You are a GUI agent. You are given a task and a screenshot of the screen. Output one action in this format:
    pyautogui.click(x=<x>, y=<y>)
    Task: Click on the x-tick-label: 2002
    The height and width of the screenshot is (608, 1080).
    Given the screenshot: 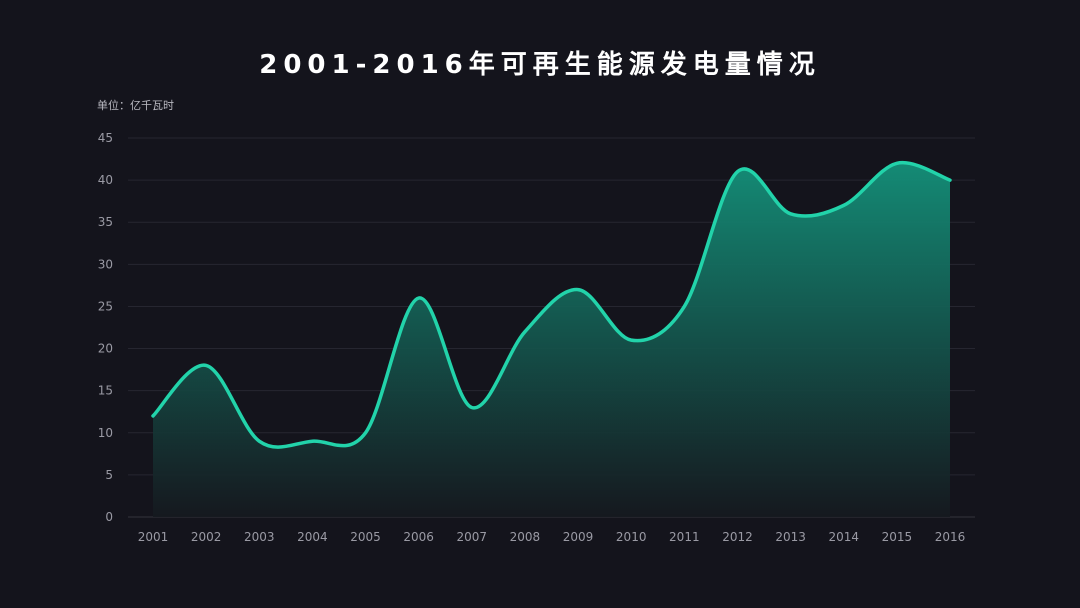 What is the action you would take?
    pyautogui.click(x=206, y=537)
    